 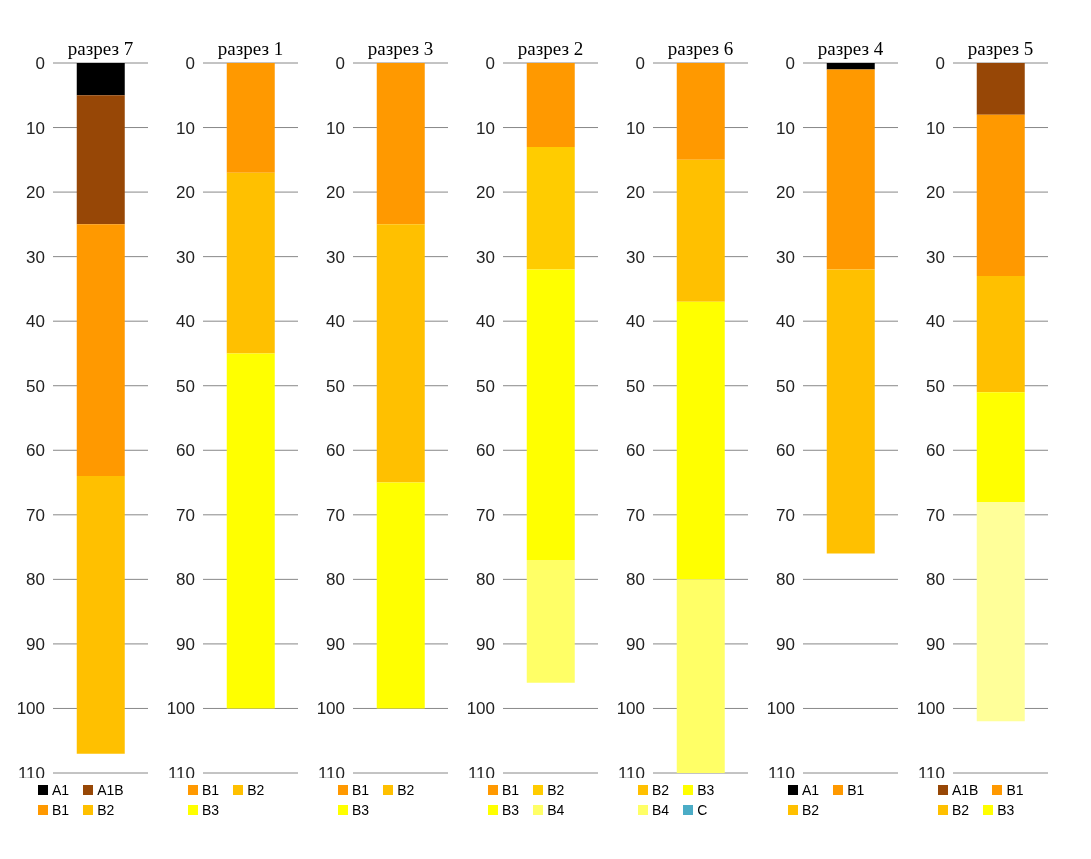 What do you see at coordinates (702, 810) in the screenshot?
I see `legend-label: C` at bounding box center [702, 810].